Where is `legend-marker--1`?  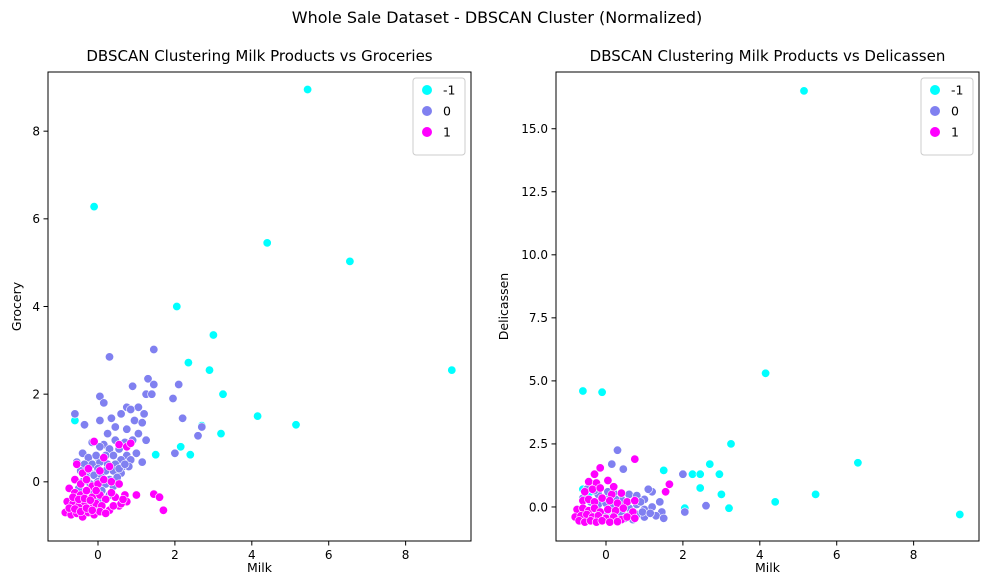 legend-marker--1 is located at coordinates (935, 90).